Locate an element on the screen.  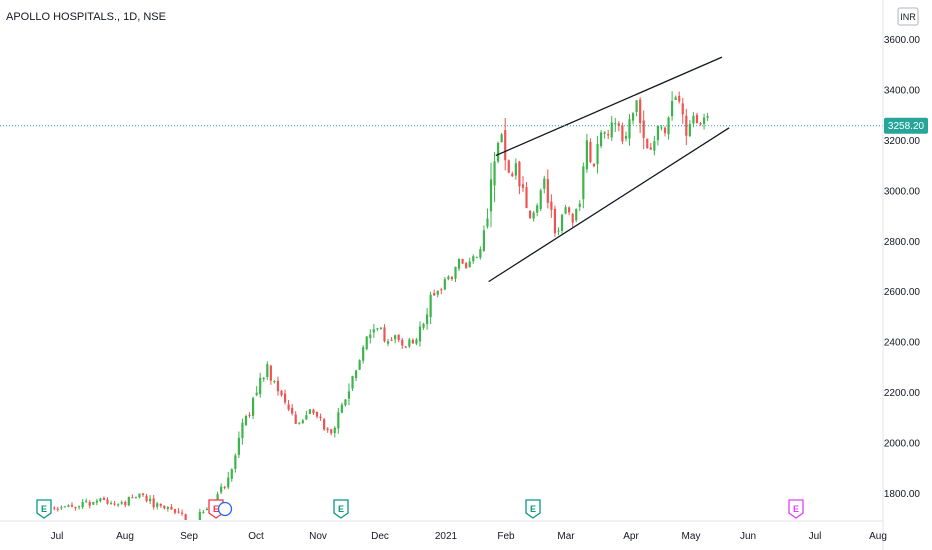
trendline-upper is located at coordinates (609, 106).